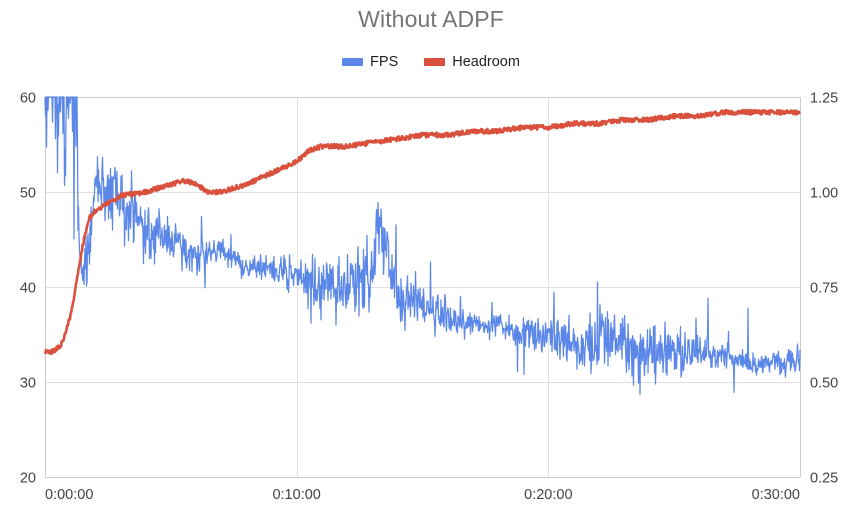 This screenshot has height=518, width=862. What do you see at coordinates (824, 479) in the screenshot?
I see `y-right-tick-0.25: 0.25` at bounding box center [824, 479].